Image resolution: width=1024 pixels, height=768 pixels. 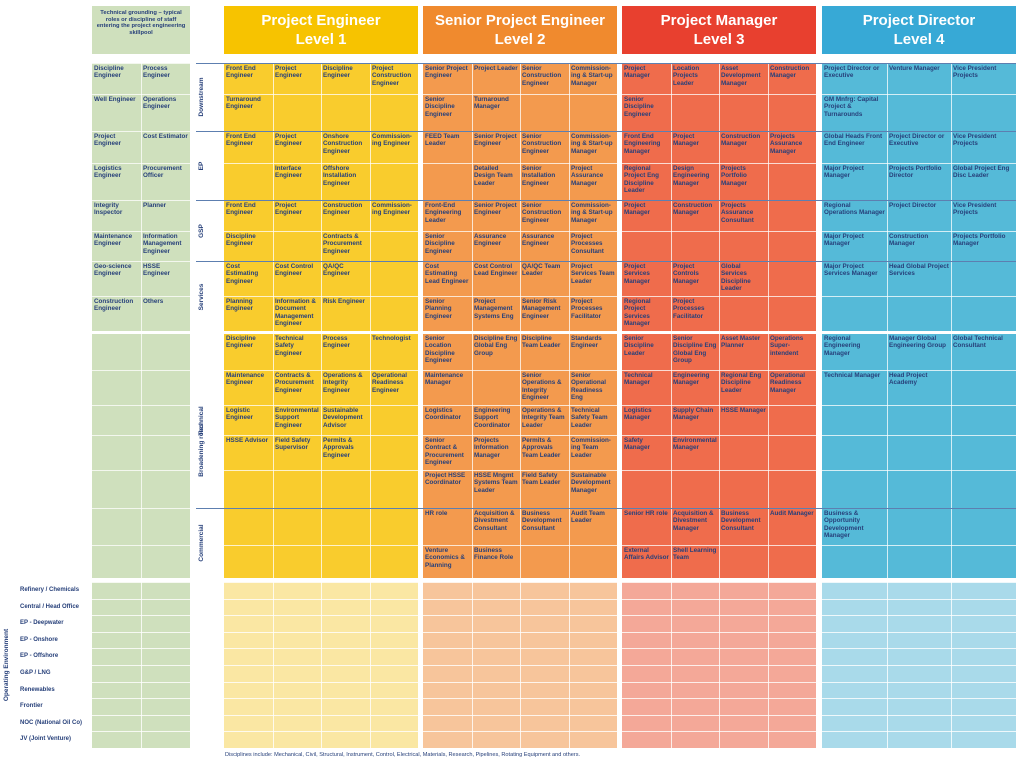 What do you see at coordinates (981, 172) in the screenshot?
I see `role-cell: Global Project Eng Disc Leader` at bounding box center [981, 172].